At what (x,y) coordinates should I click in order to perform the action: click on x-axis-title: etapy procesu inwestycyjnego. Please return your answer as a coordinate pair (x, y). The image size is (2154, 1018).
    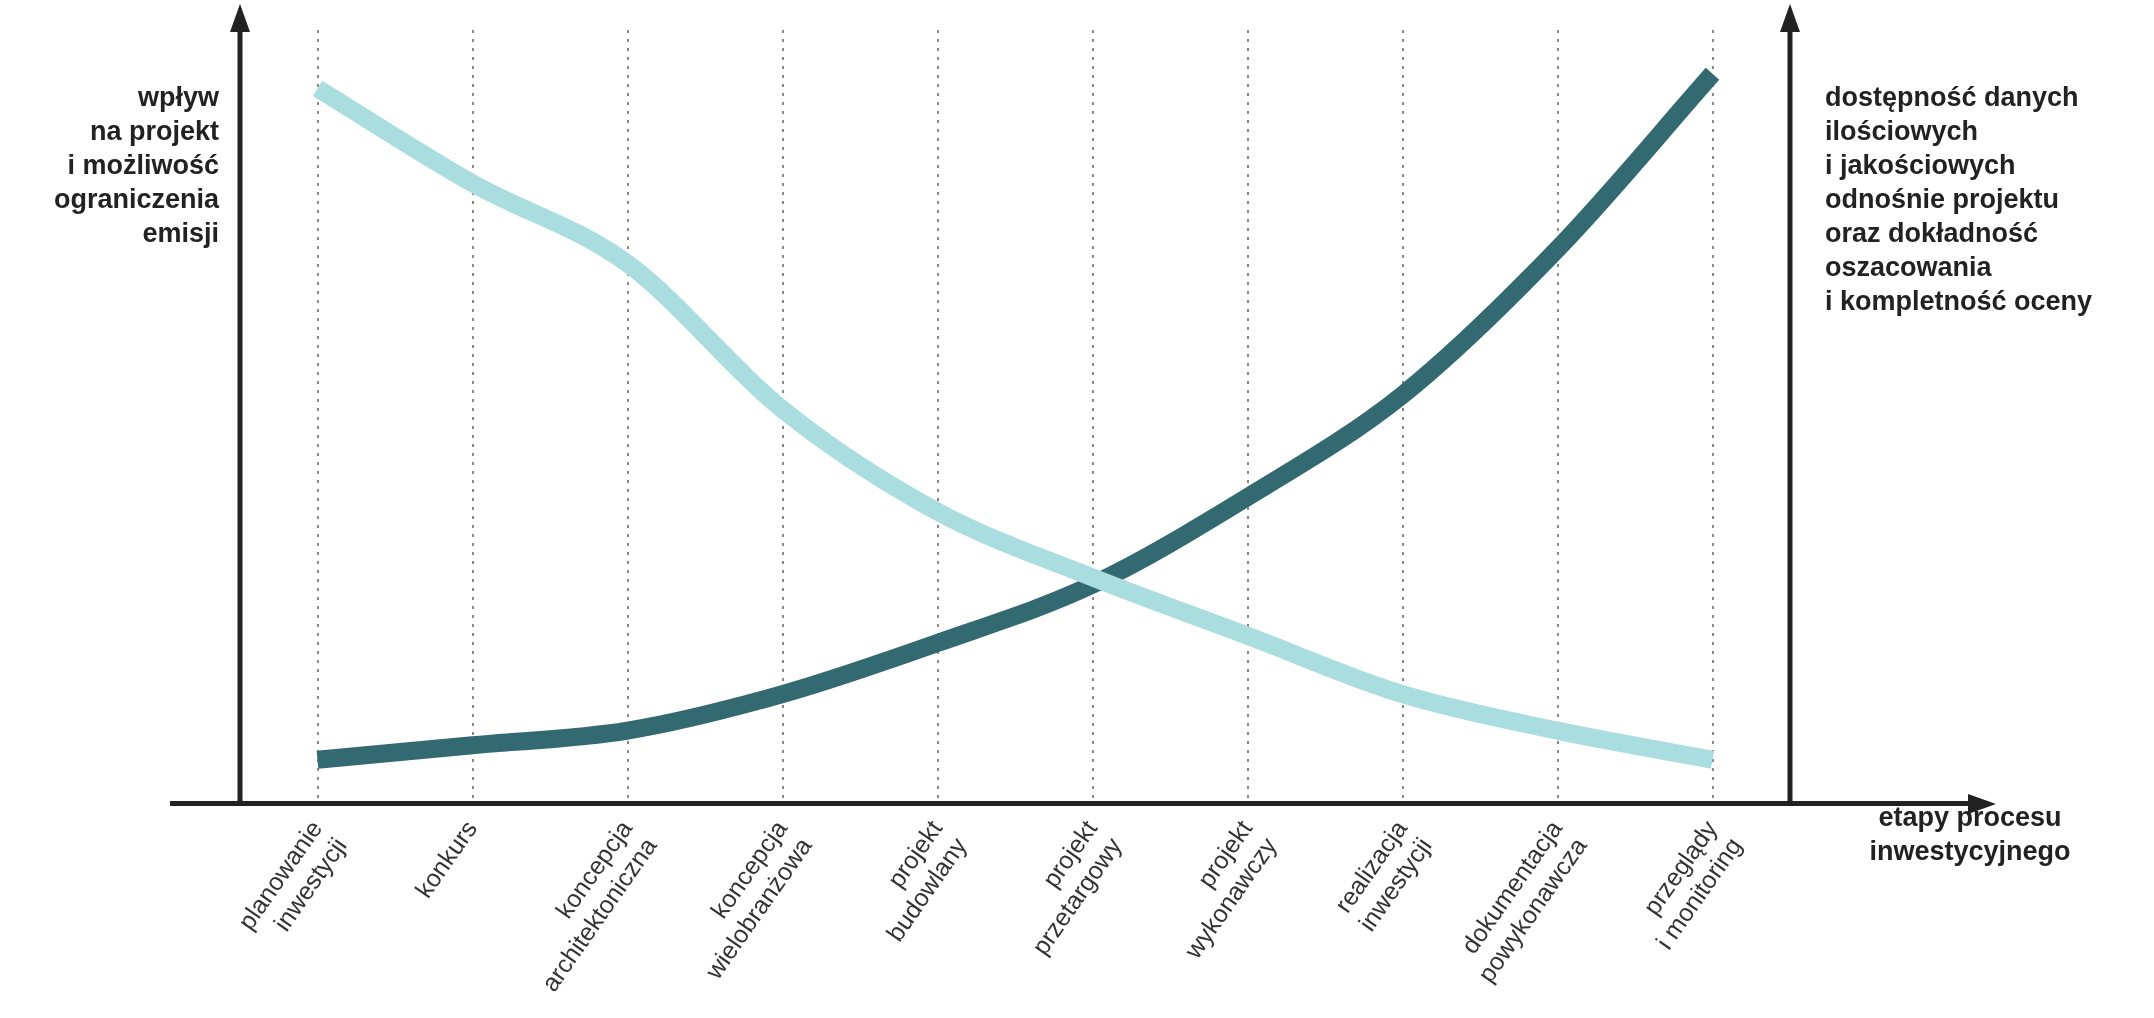
    Looking at the image, I should click on (1970, 834).